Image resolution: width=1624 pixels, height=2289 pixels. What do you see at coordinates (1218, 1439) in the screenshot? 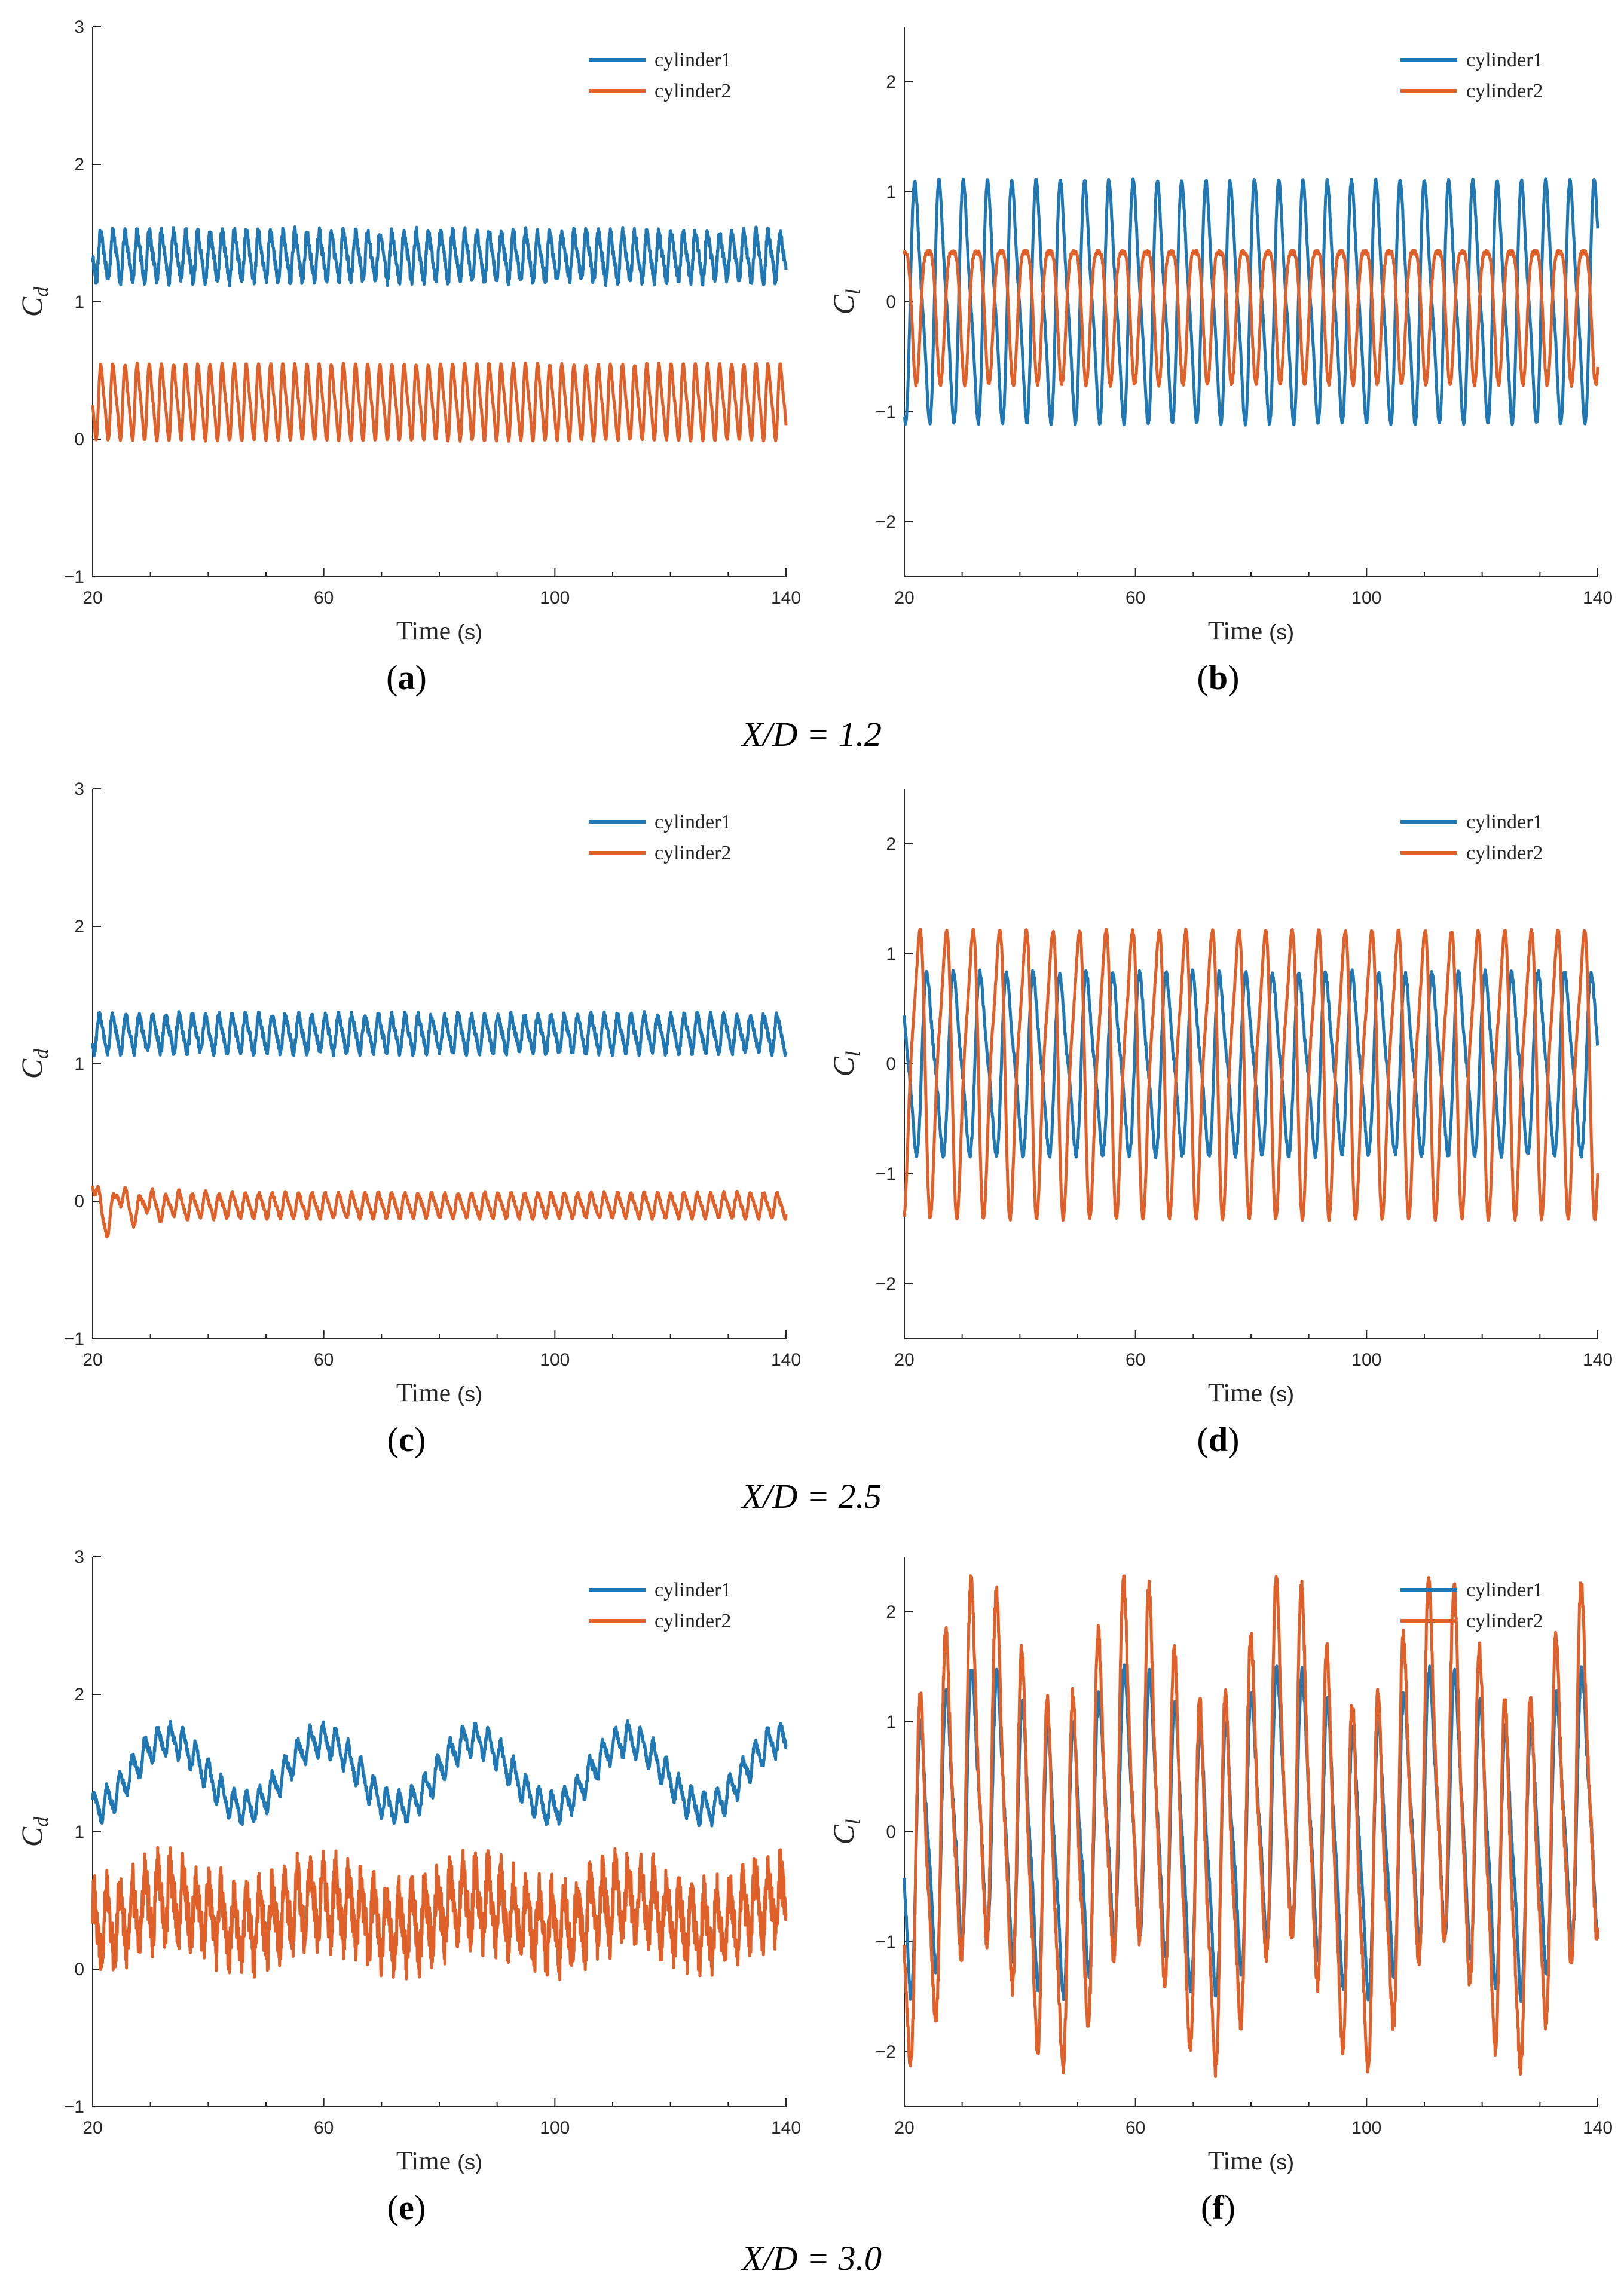
I see `caption-d: (d)` at bounding box center [1218, 1439].